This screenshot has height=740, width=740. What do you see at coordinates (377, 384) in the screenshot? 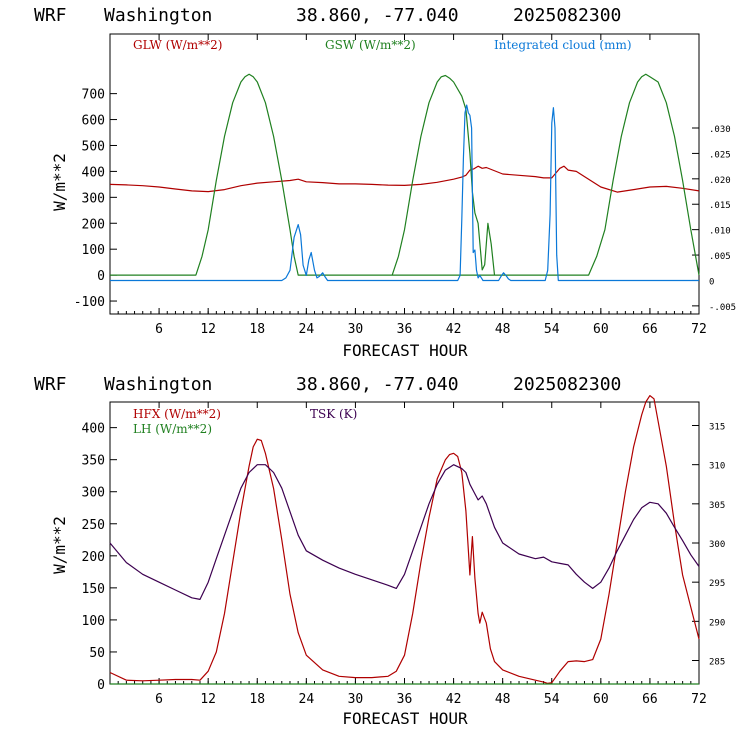
I see `panel2-coords: 38.860, -77.040` at bounding box center [377, 384].